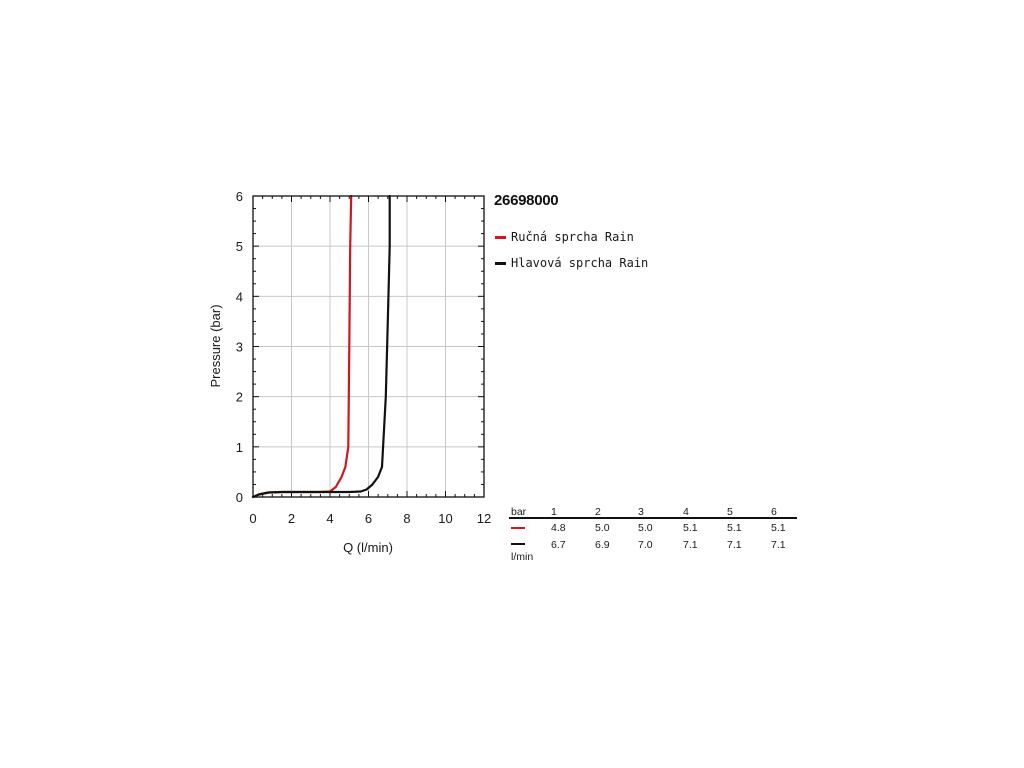  Describe the element at coordinates (641, 512) in the screenshot. I see `table-pressure-3: 3` at that location.